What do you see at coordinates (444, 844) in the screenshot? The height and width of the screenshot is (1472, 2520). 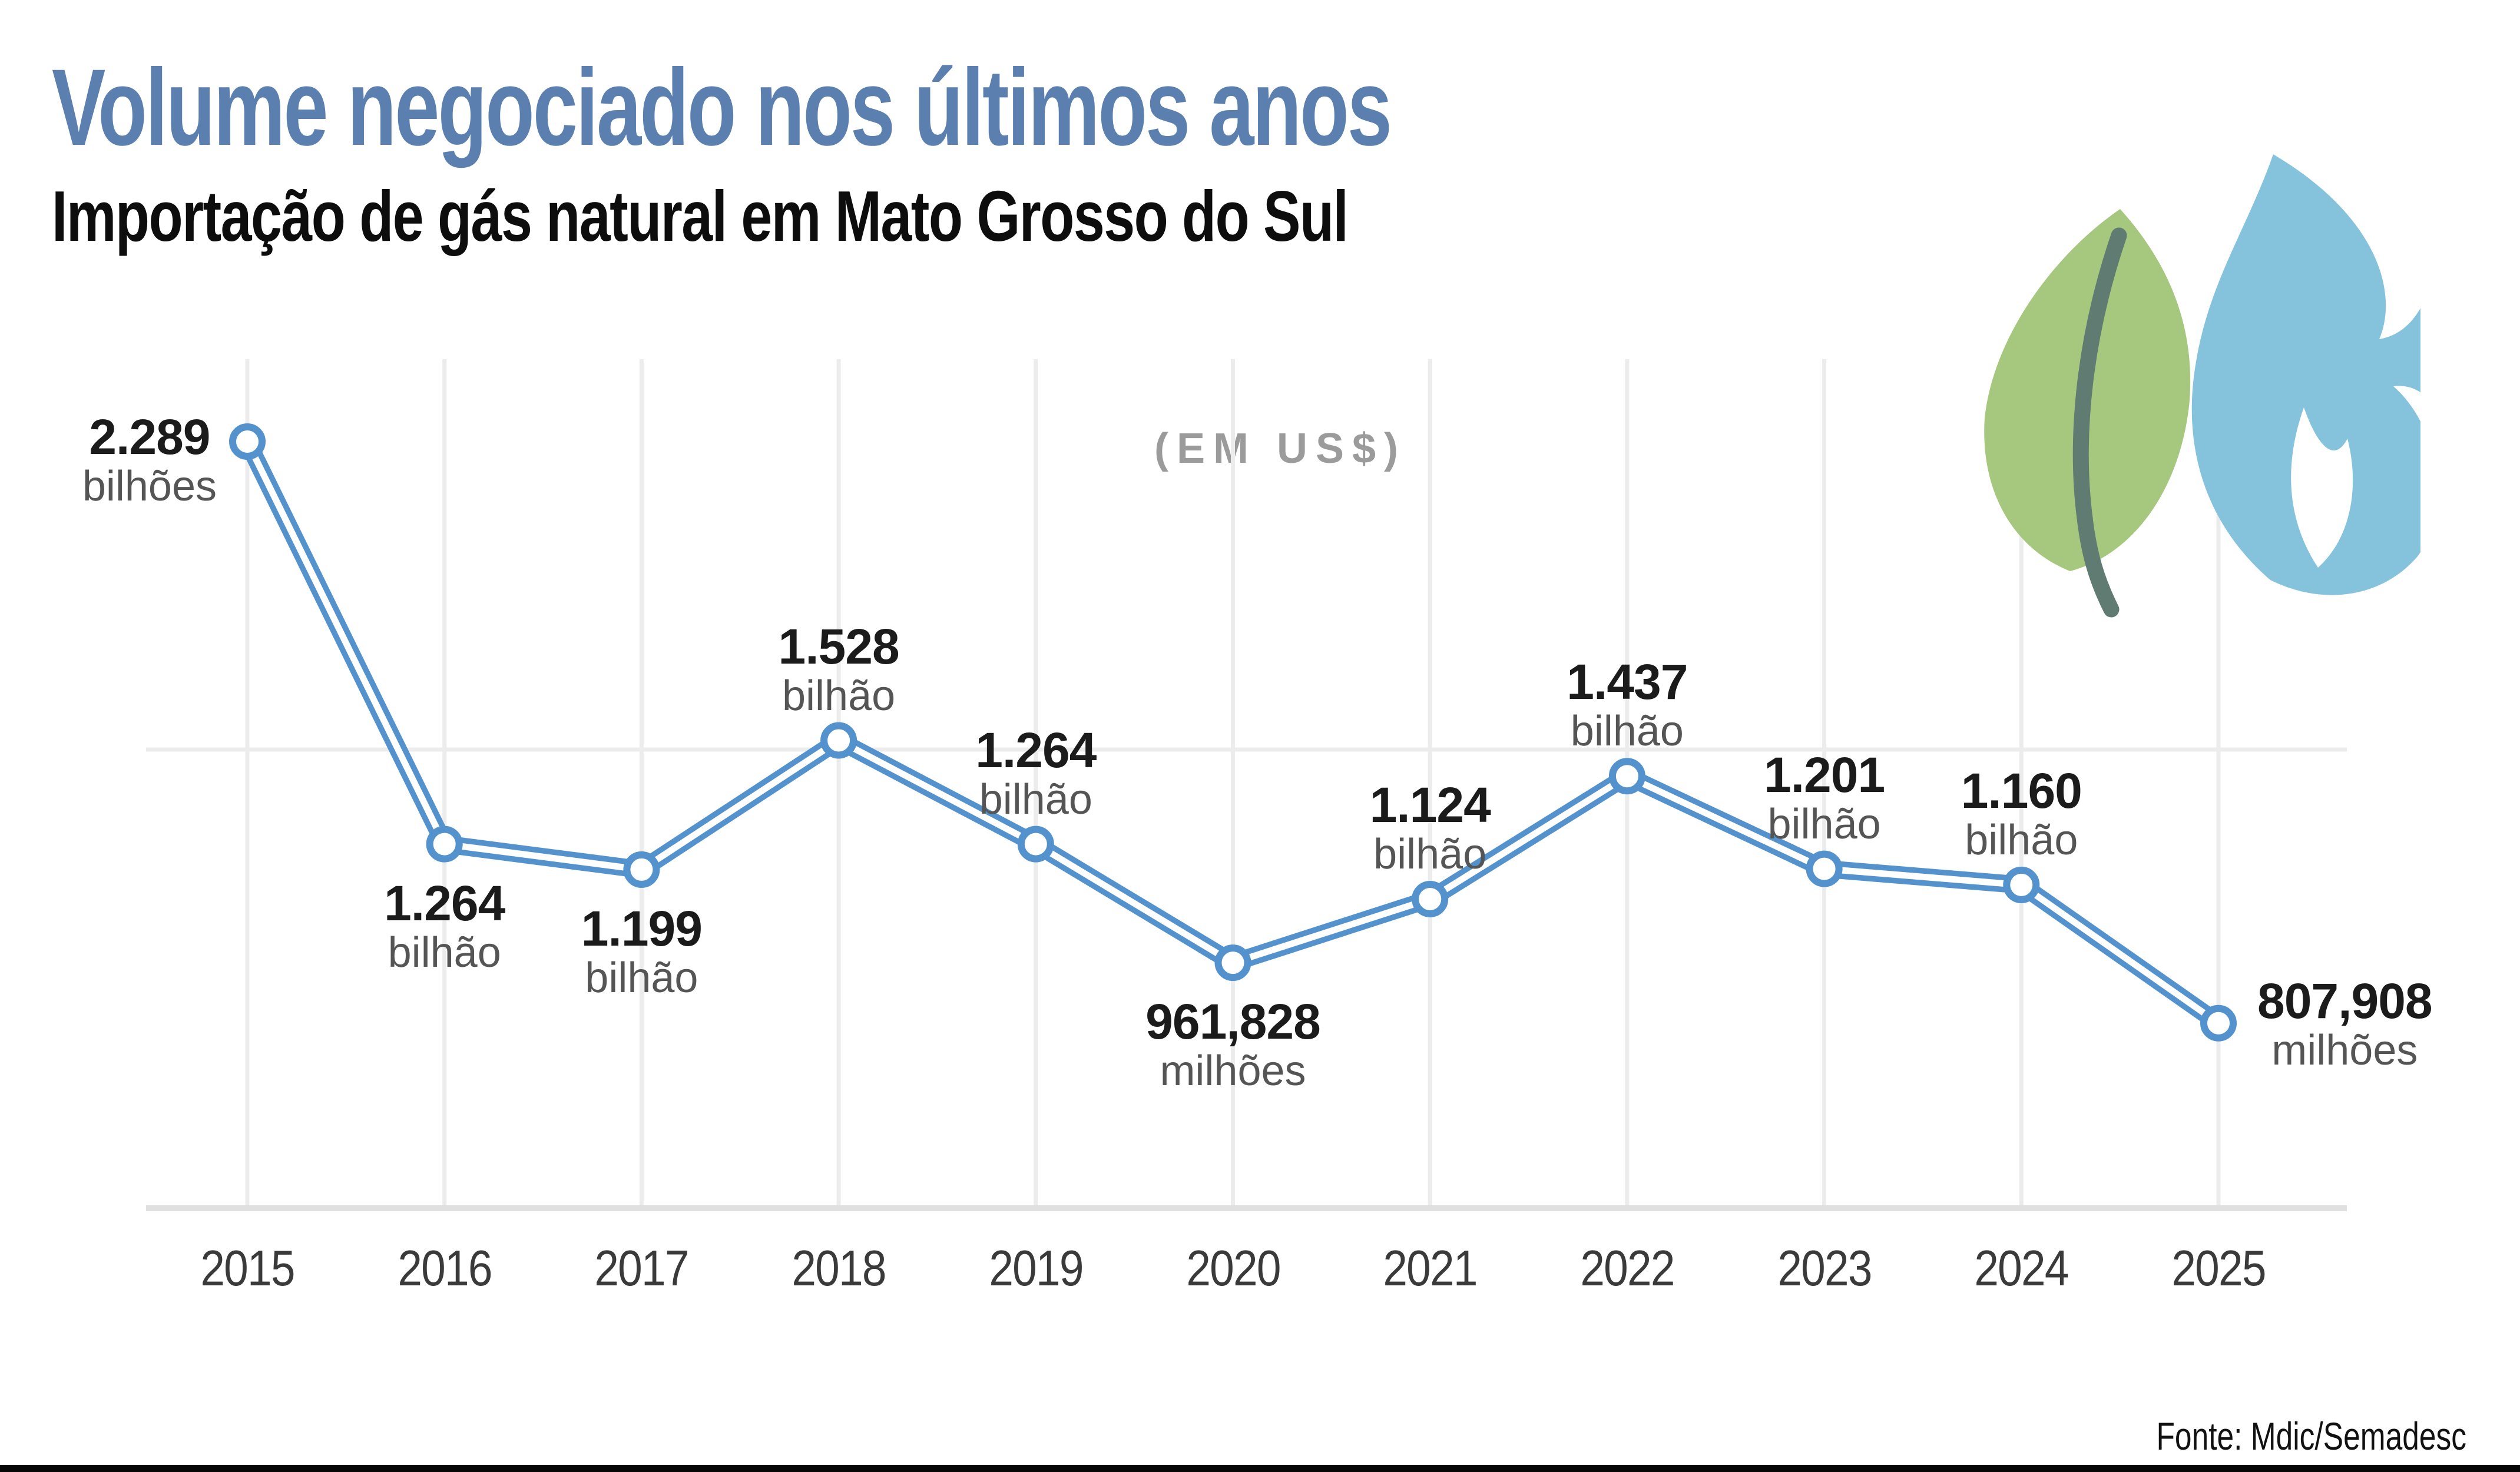 I see `data-point-2016` at bounding box center [444, 844].